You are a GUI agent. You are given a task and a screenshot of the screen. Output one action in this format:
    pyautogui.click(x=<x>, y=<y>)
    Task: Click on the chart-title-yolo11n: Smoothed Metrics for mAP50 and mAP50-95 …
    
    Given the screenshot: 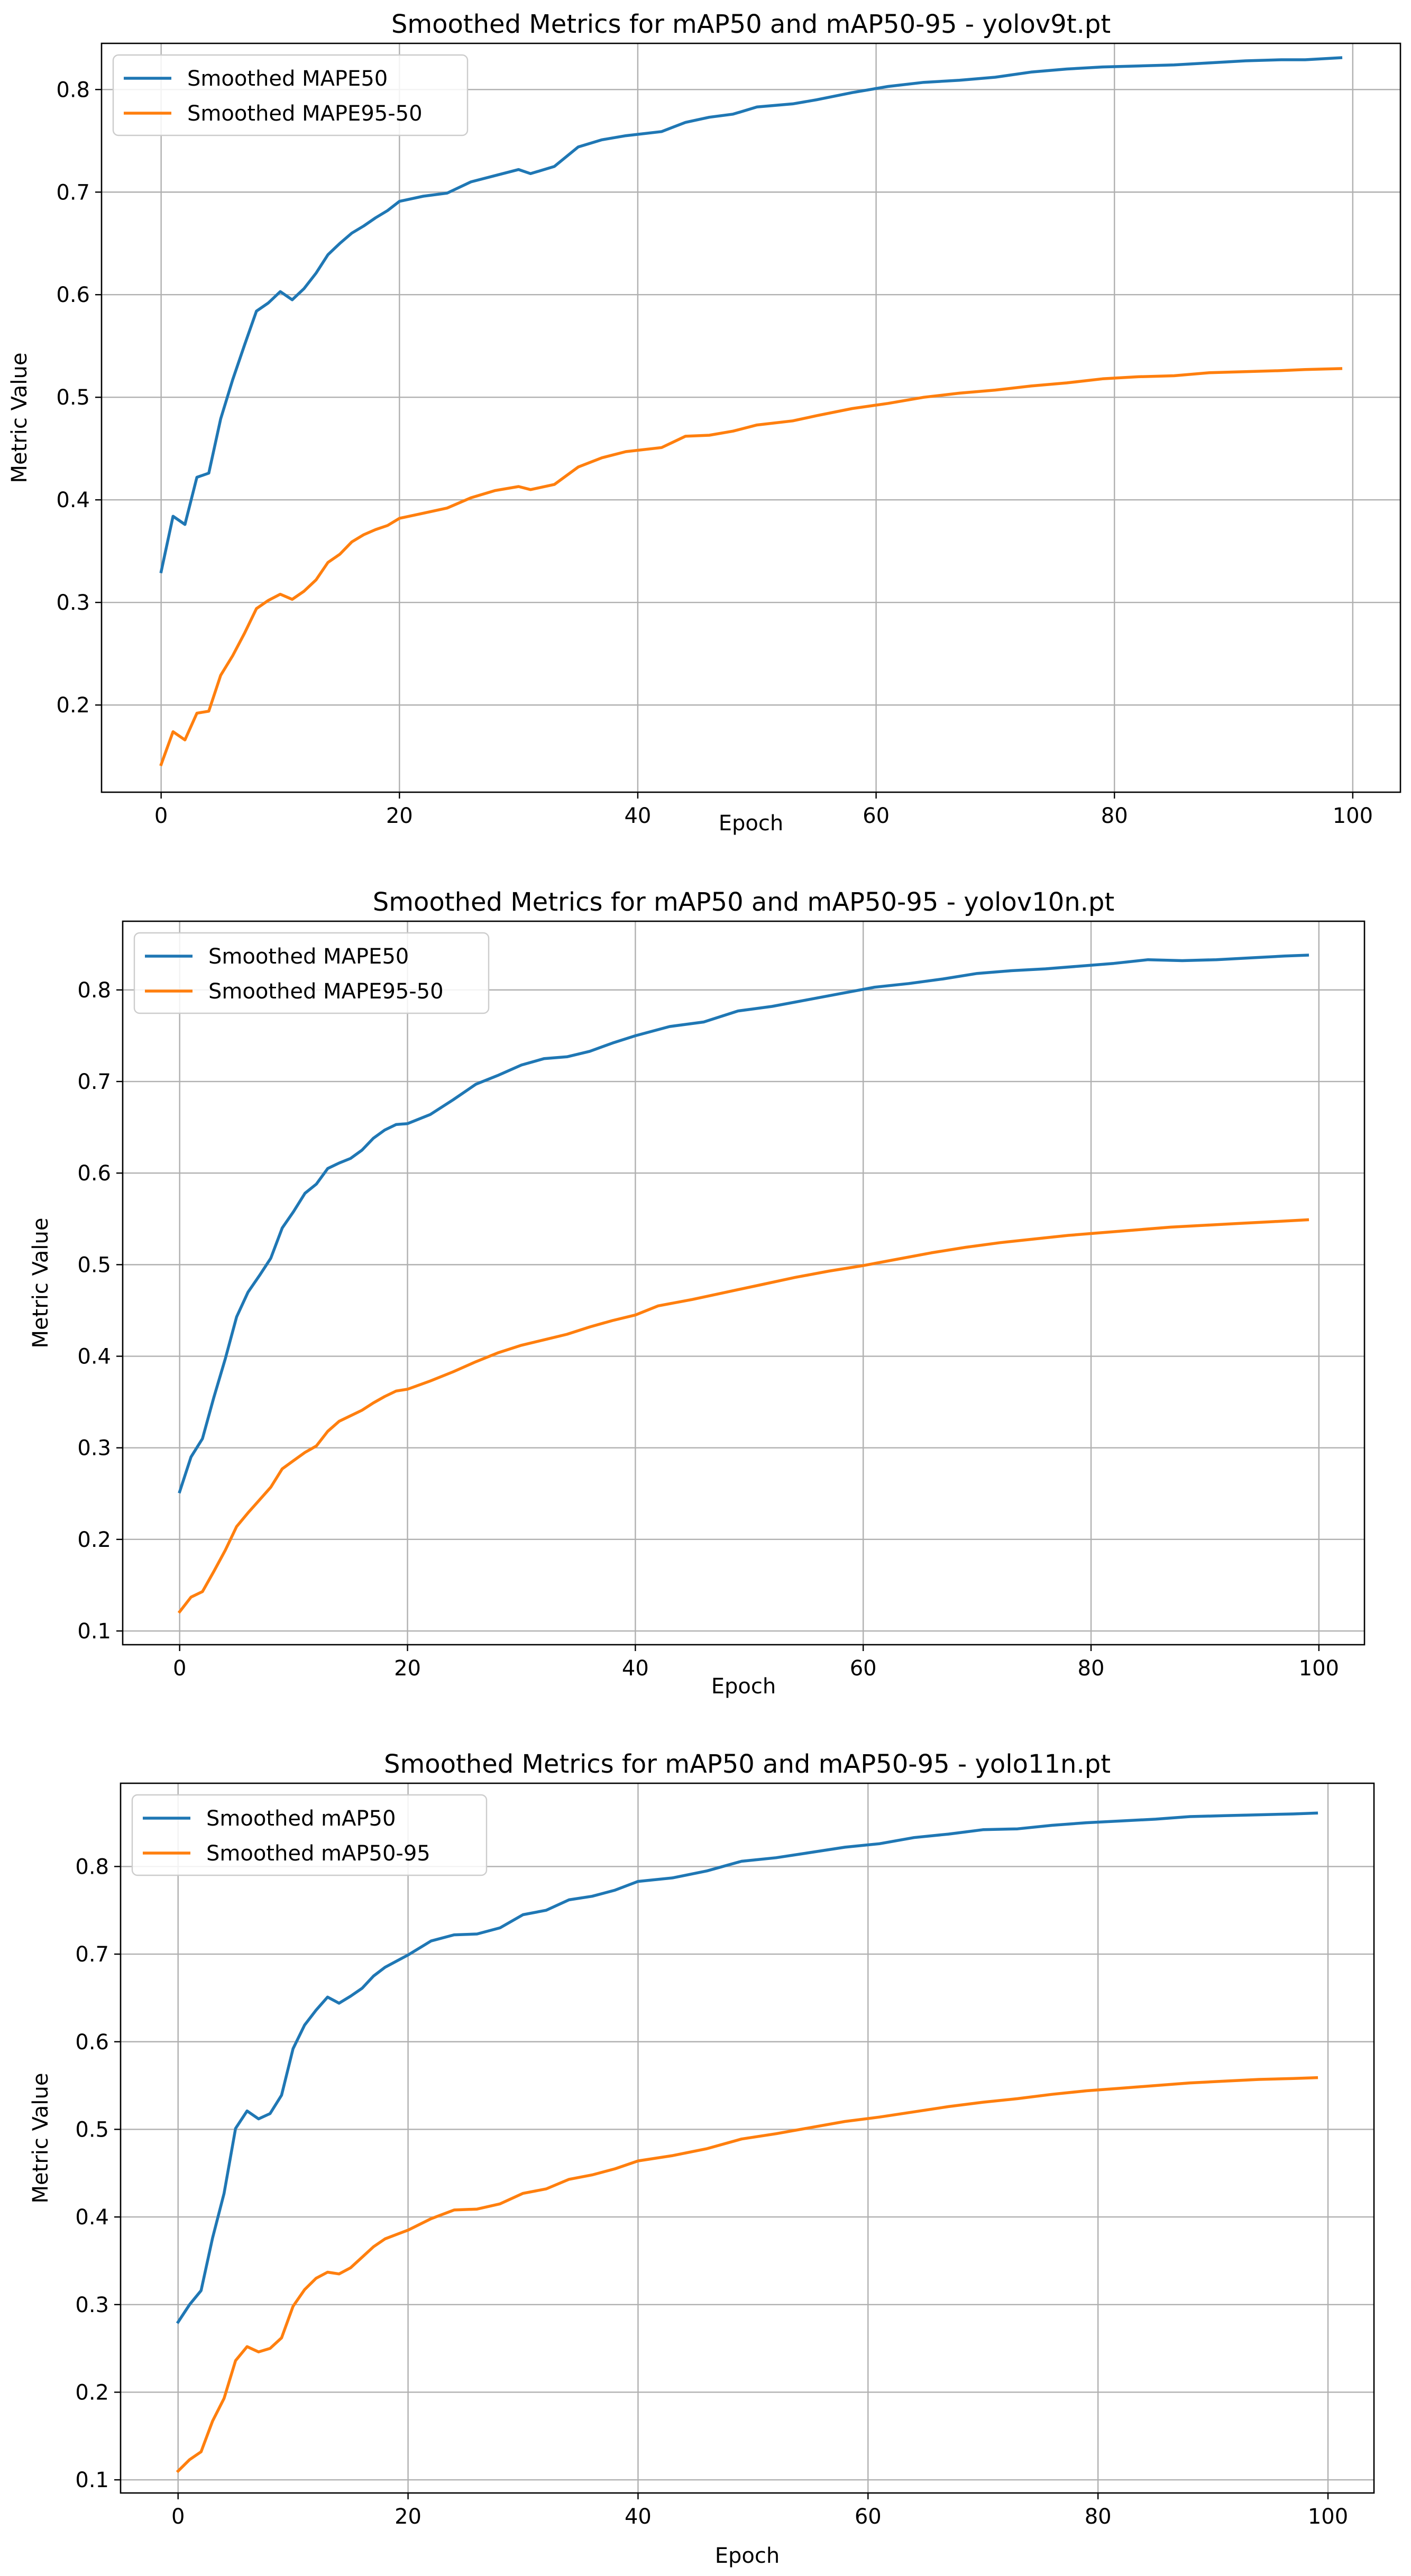 What is the action you would take?
    pyautogui.click(x=747, y=1764)
    